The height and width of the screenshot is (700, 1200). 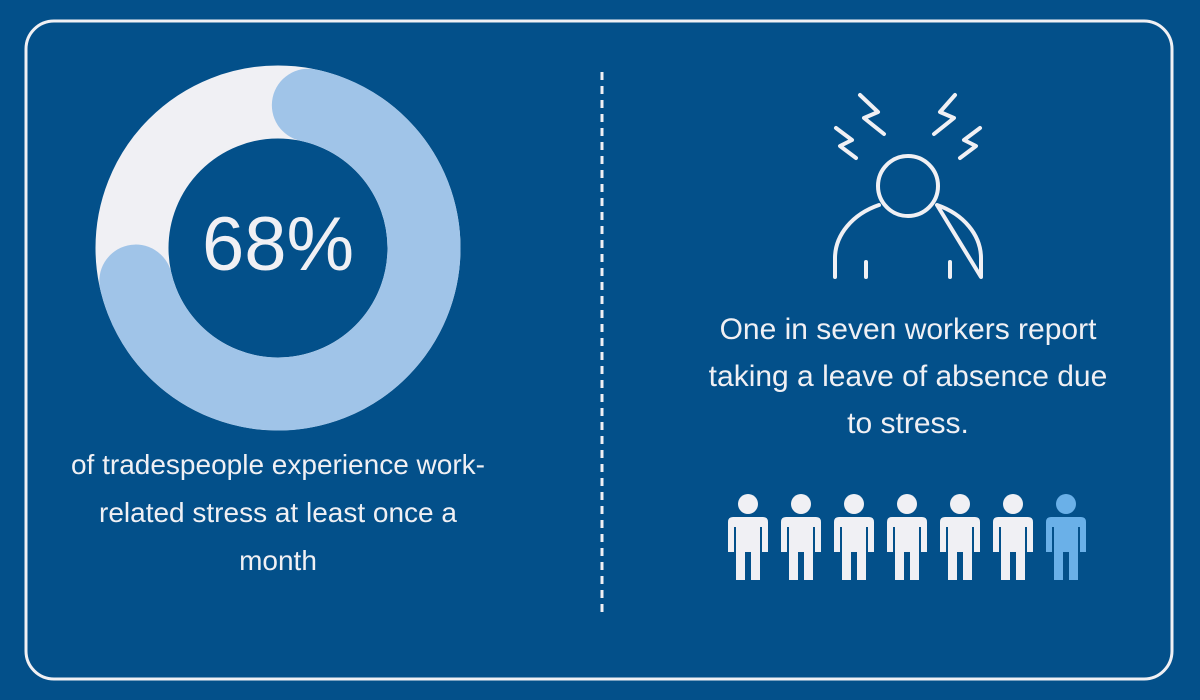 I want to click on people-row, so click(x=907, y=537).